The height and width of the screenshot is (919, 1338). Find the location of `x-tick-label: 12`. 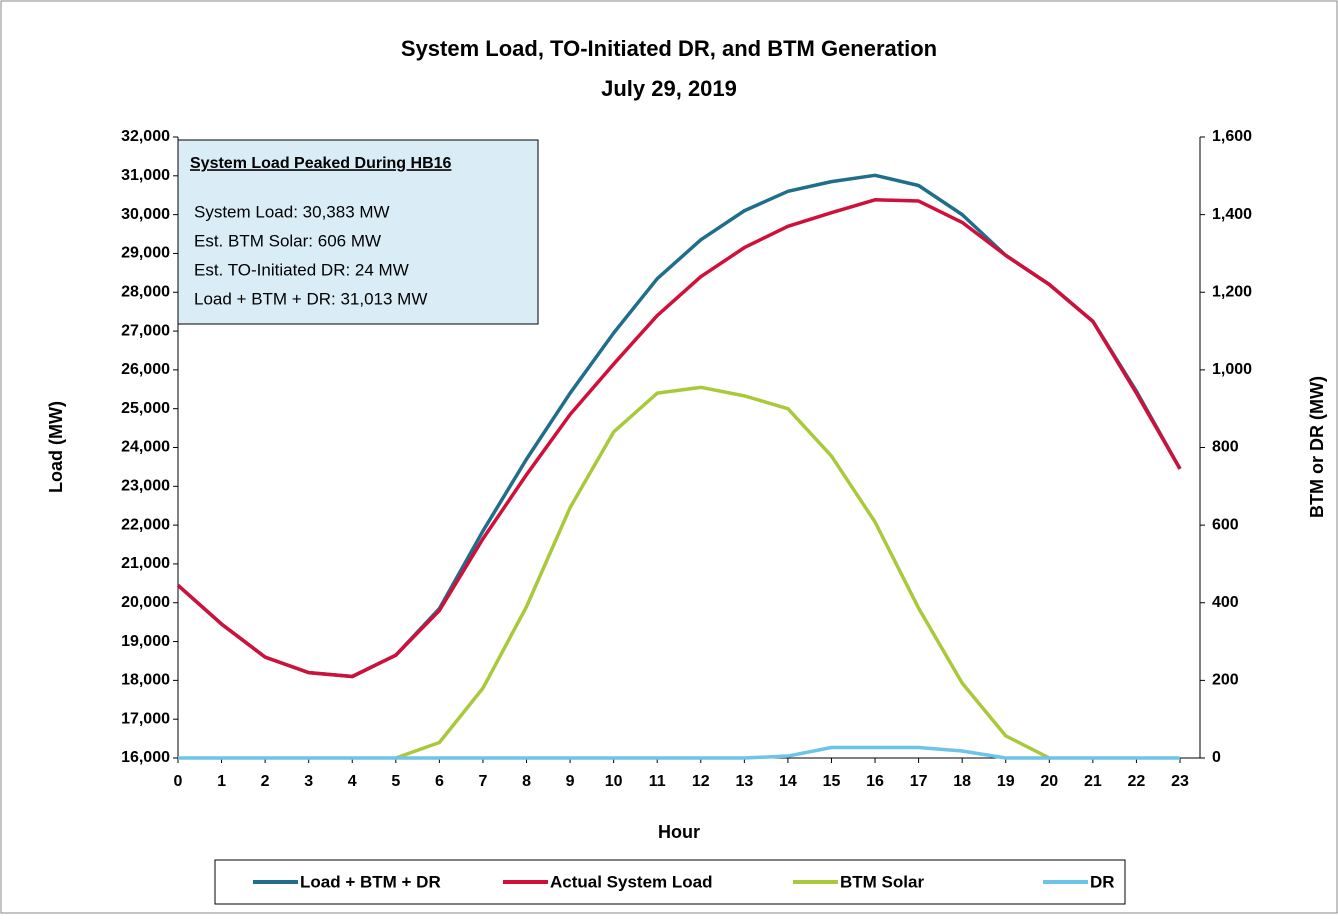

x-tick-label: 12 is located at coordinates (701, 781).